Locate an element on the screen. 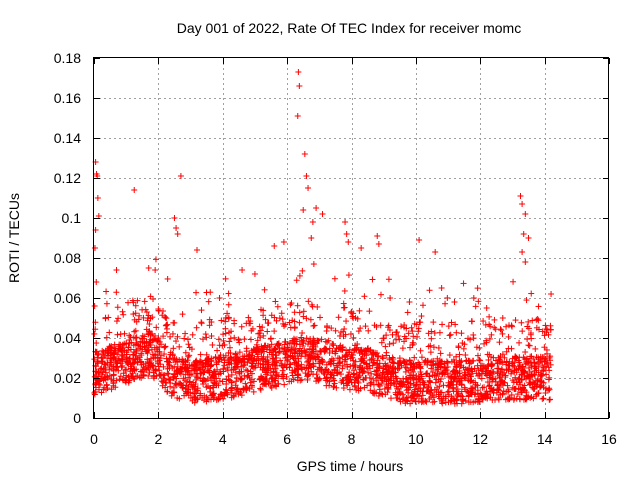  x-tick-label: 8 is located at coordinates (352, 439).